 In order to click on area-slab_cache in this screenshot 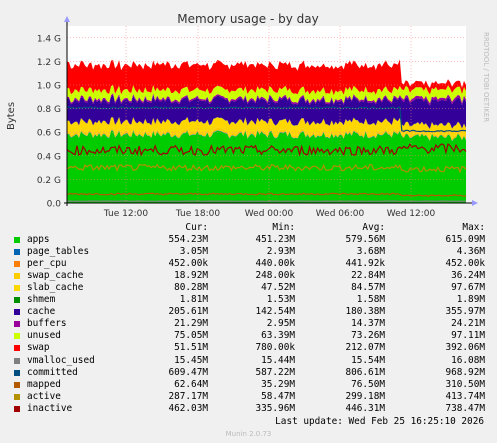, I will do `click(266, 128)`.